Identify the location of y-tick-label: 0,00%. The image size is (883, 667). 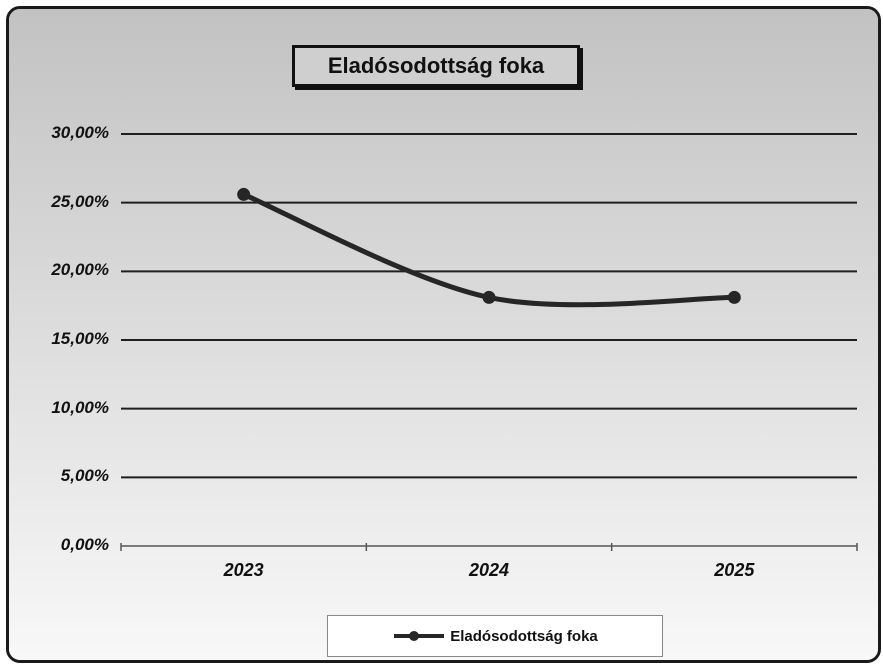
(84, 544).